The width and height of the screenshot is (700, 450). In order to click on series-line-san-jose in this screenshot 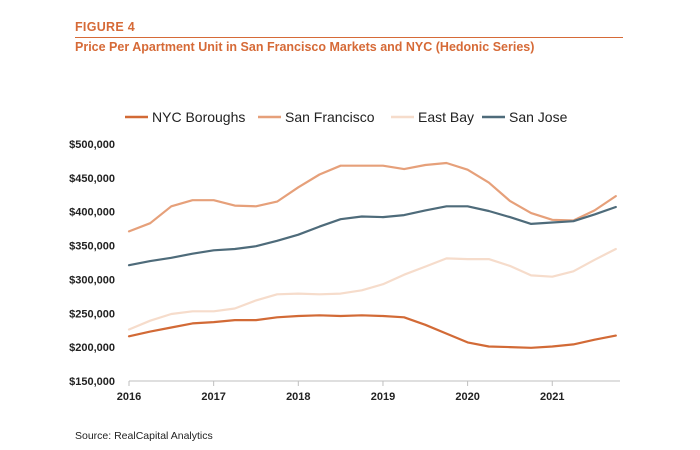, I will do `click(372, 236)`.